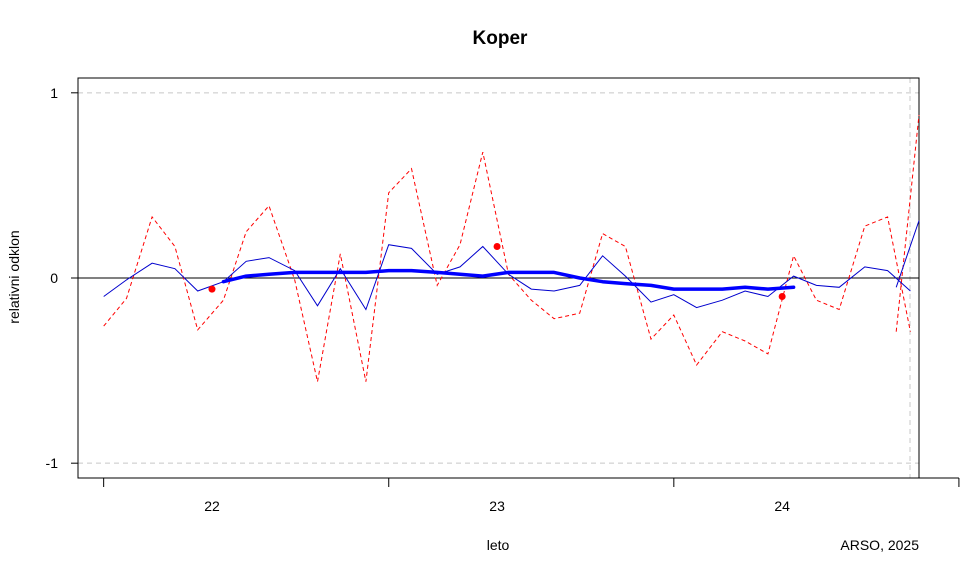  What do you see at coordinates (907, 254) in the screenshot?
I see `series-line-blue-thin-tail` at bounding box center [907, 254].